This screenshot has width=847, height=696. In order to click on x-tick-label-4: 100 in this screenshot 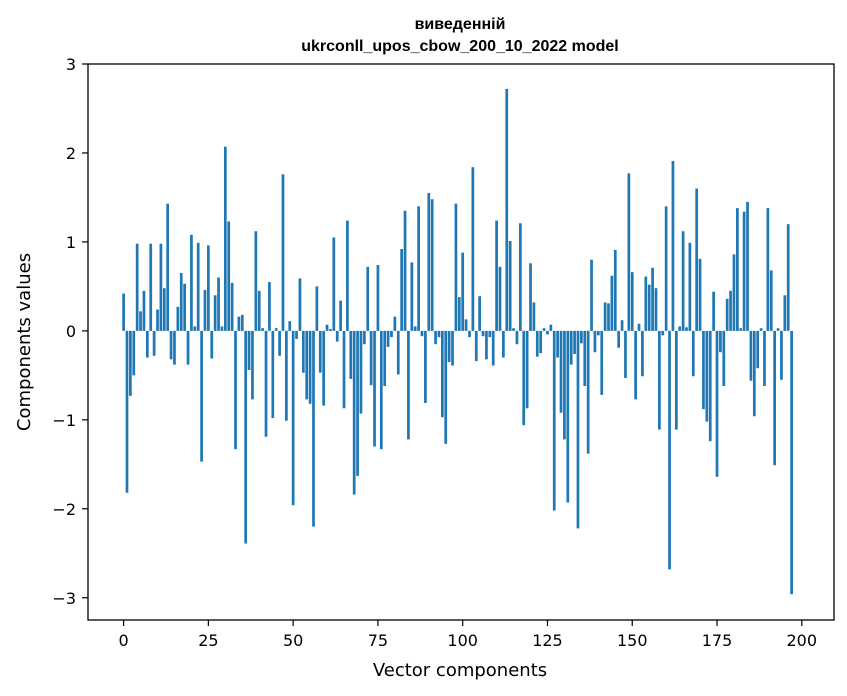, I will do `click(462, 640)`.